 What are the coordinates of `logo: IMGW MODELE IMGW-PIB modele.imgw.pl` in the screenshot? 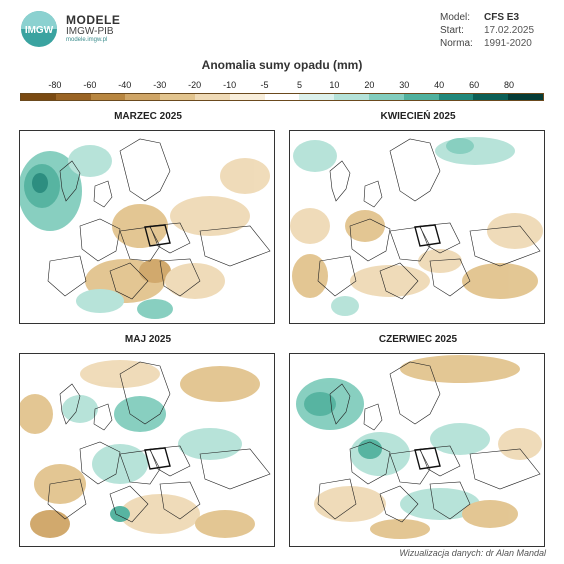 It's located at (70, 29).